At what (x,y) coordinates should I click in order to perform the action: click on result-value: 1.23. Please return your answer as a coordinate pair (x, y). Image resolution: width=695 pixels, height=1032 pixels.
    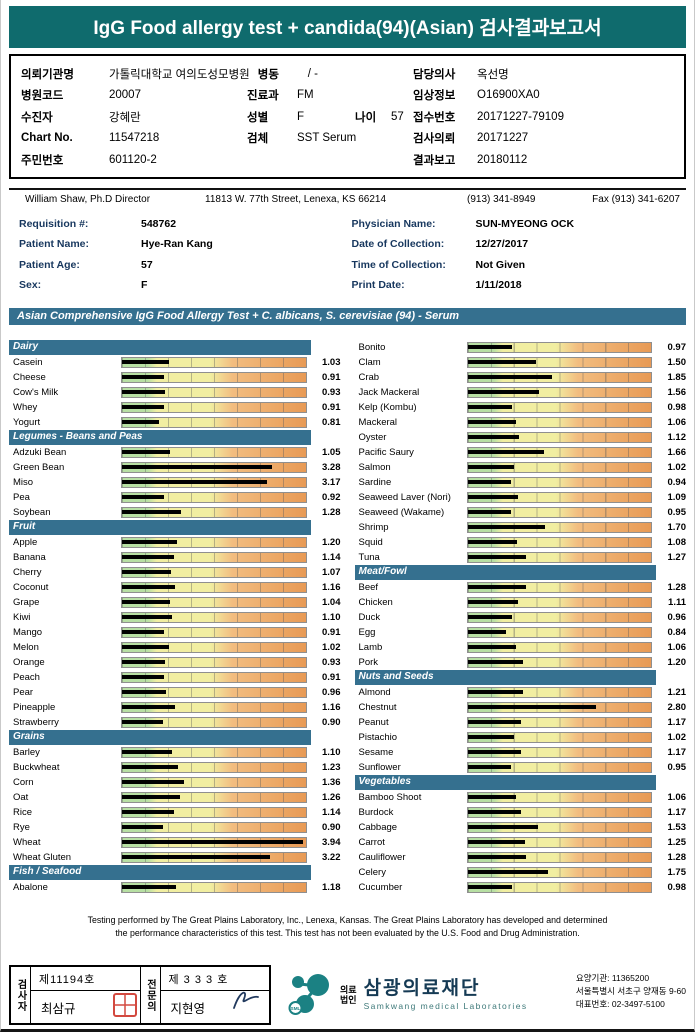
    Looking at the image, I should click on (331, 767).